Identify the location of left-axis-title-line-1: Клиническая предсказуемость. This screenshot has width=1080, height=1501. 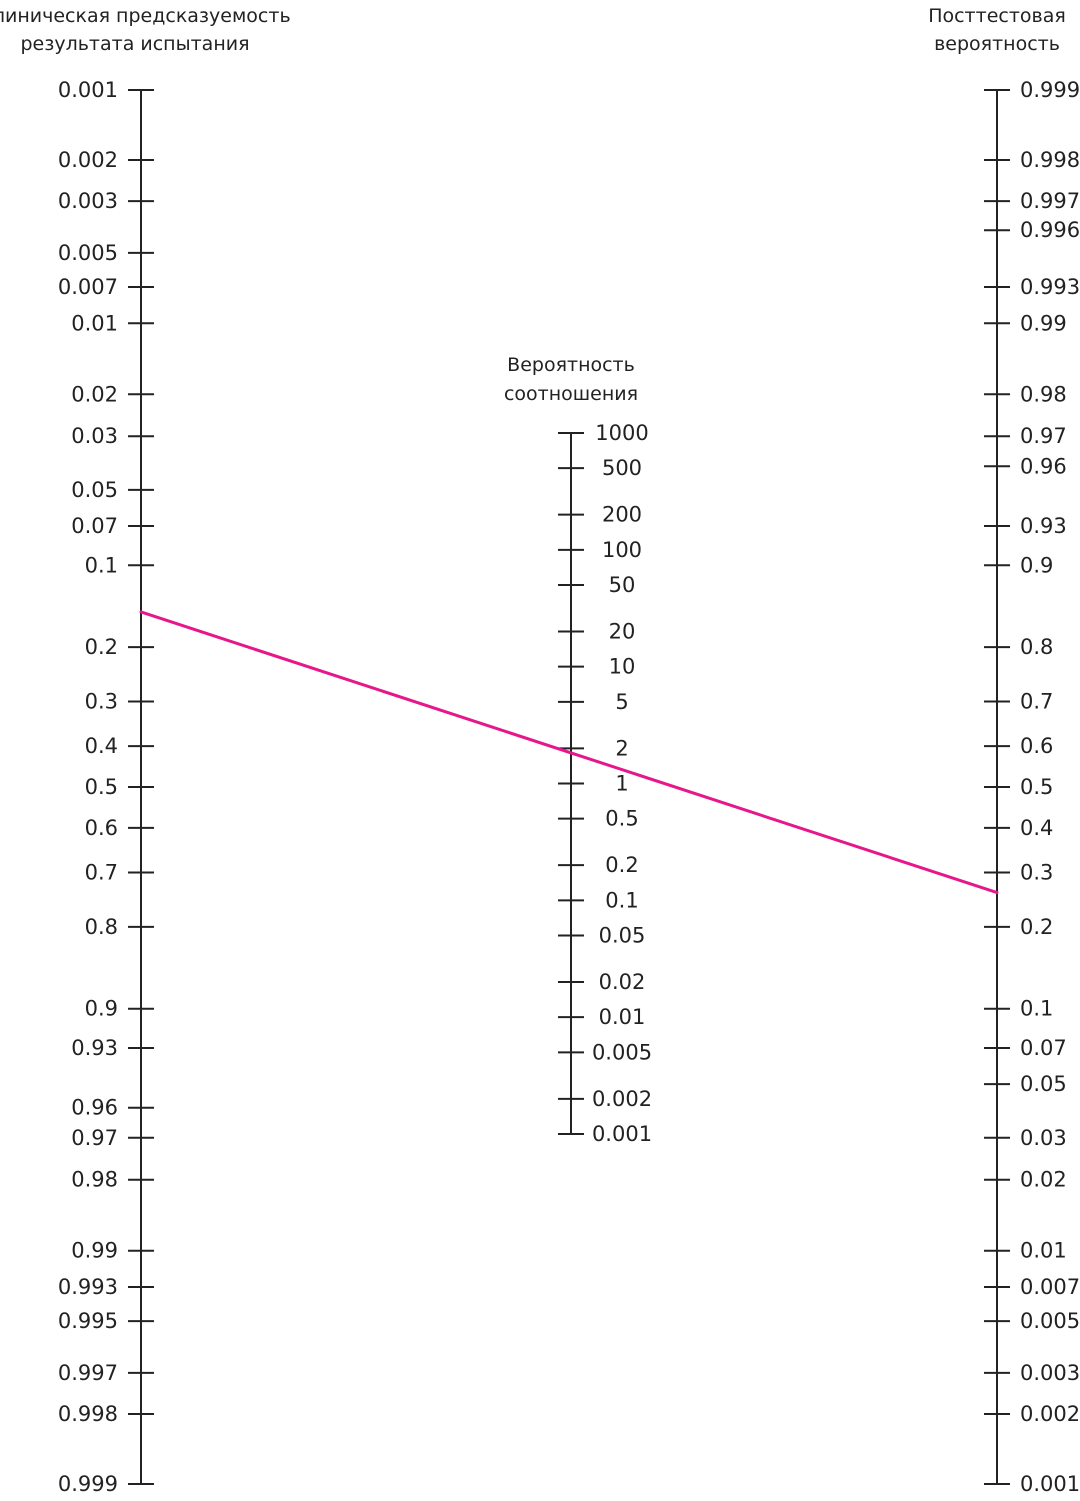
(145, 16).